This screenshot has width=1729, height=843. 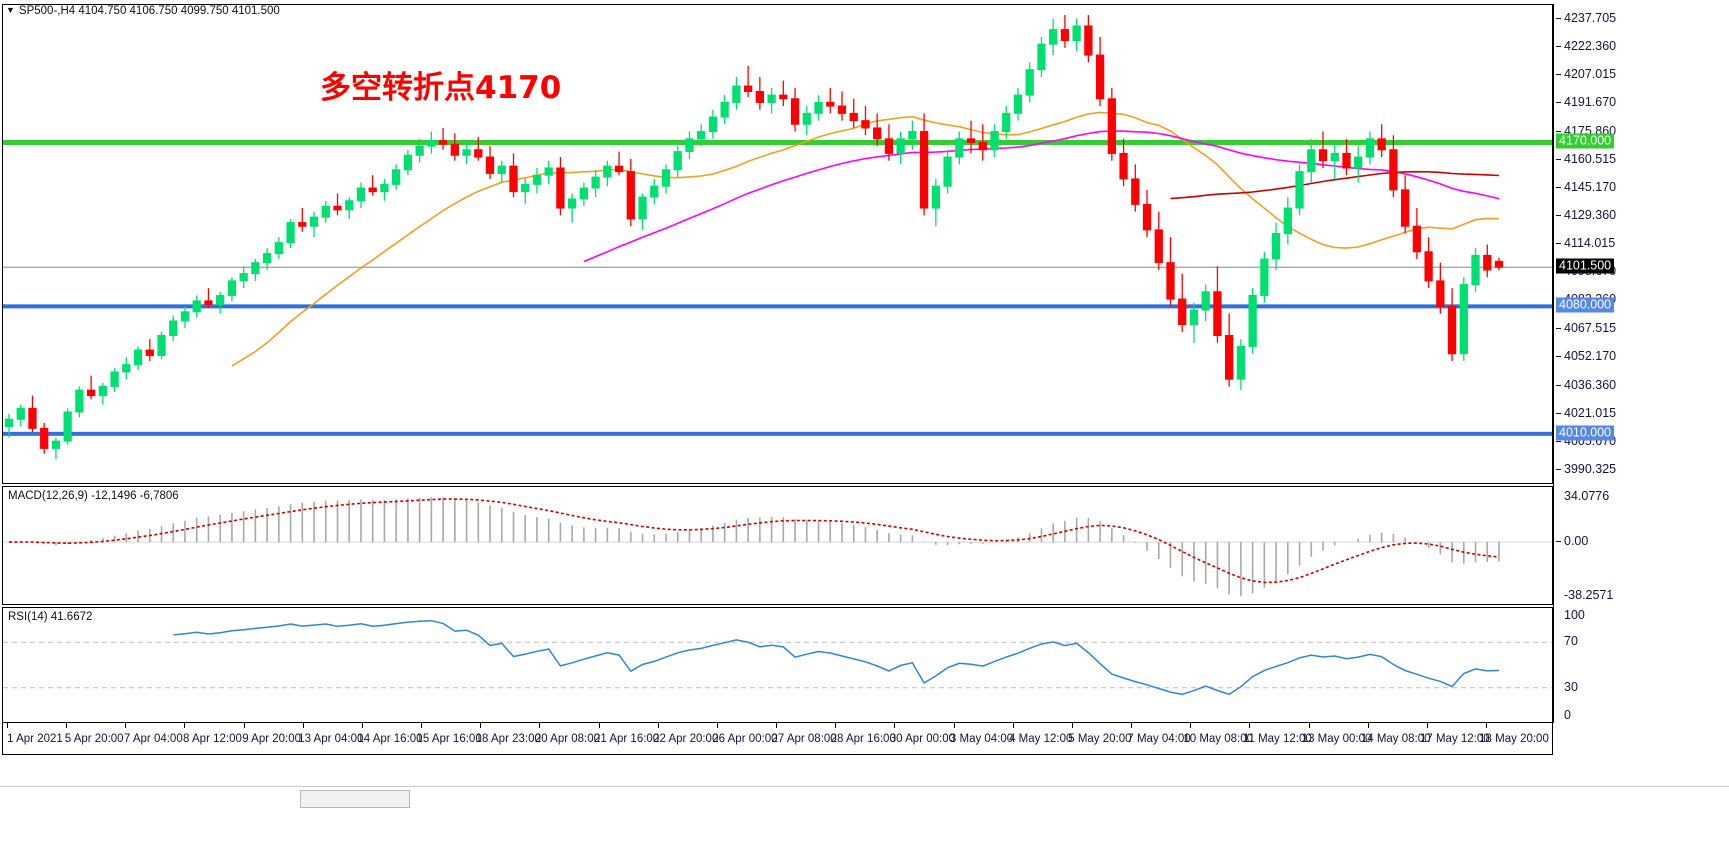 I want to click on macd-indicator-panel: MACD(12,26,9) -12,1496 -6,7806, so click(x=777, y=545).